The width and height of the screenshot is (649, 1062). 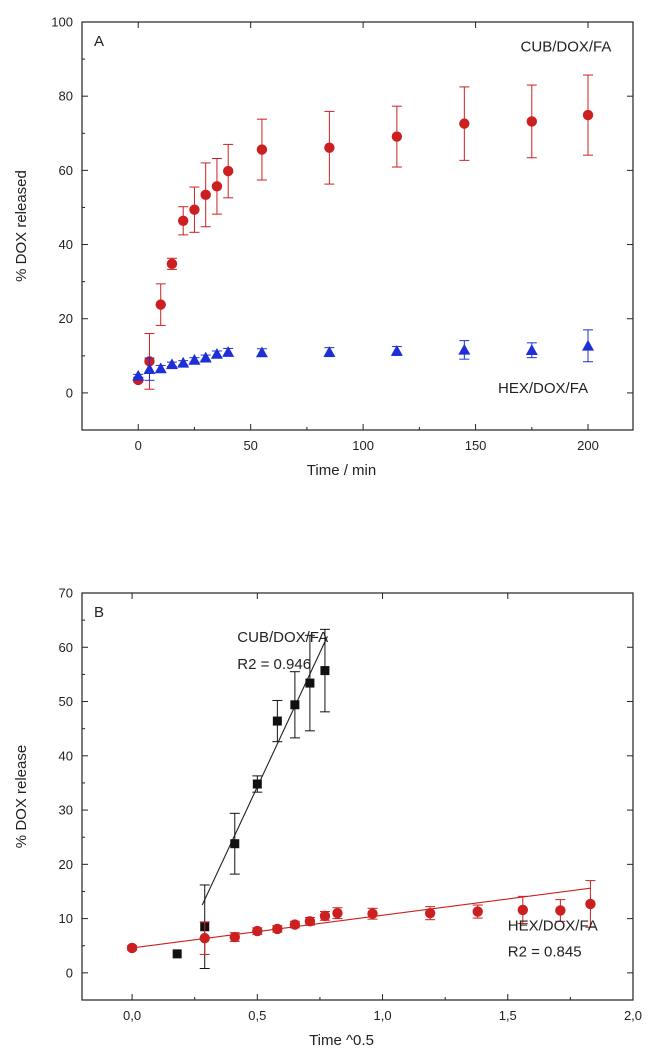 What do you see at coordinates (62, 22) in the screenshot?
I see `panel-a-y-tick-label: 100` at bounding box center [62, 22].